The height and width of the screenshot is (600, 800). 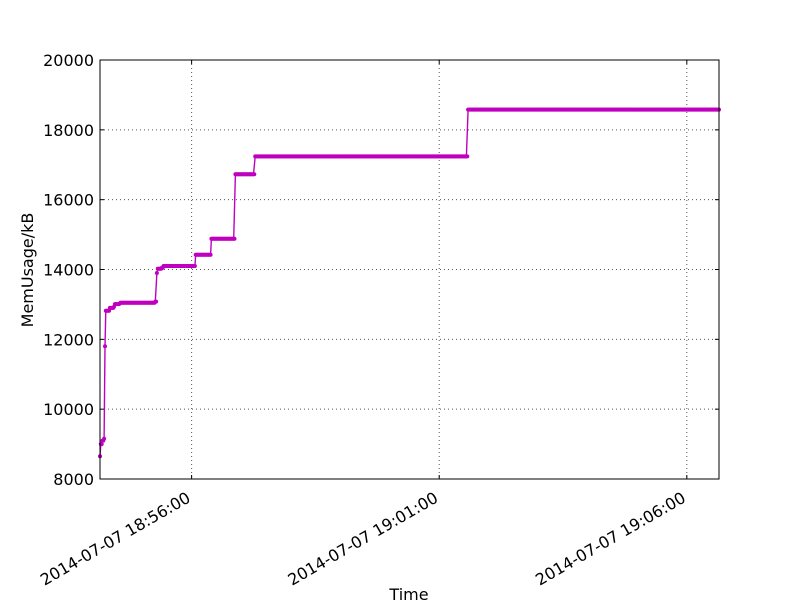 What do you see at coordinates (68, 200) in the screenshot?
I see `y-tick-label: 16000` at bounding box center [68, 200].